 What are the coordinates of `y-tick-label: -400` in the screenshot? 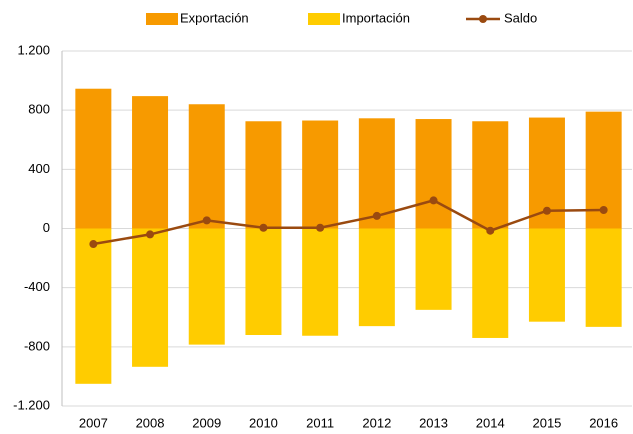 It's located at (37, 286).